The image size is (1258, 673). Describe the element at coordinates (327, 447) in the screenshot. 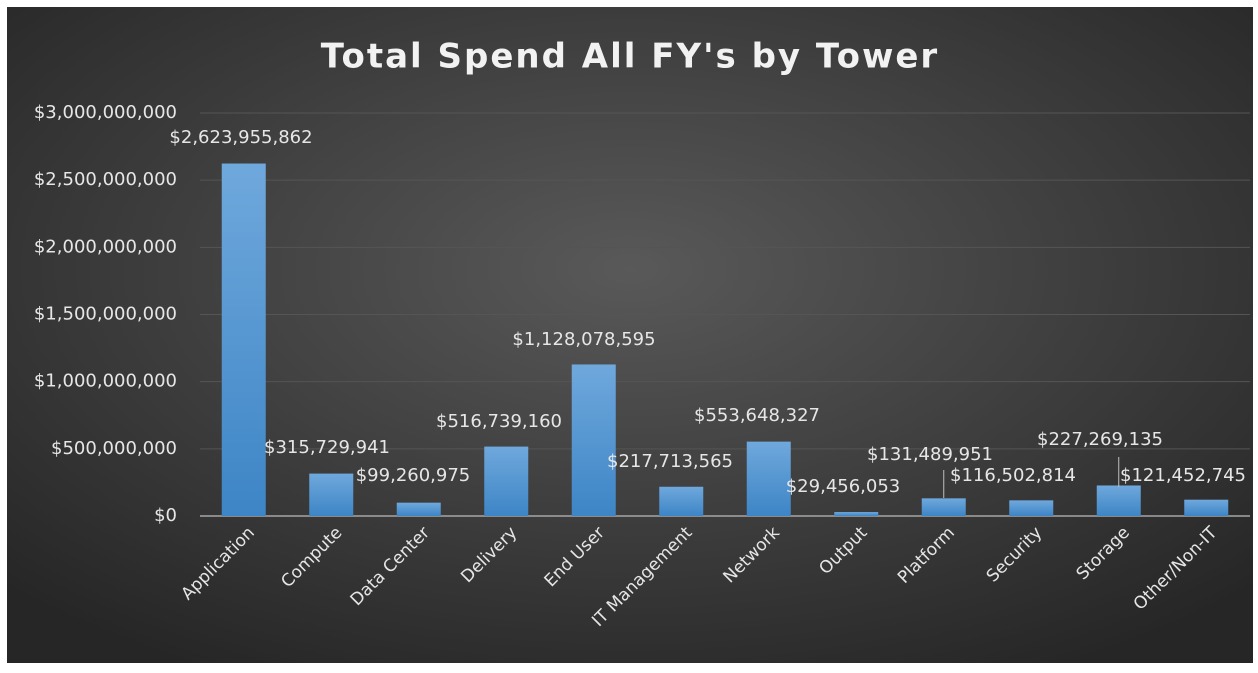

I see `value-label: $315,729,941` at that location.